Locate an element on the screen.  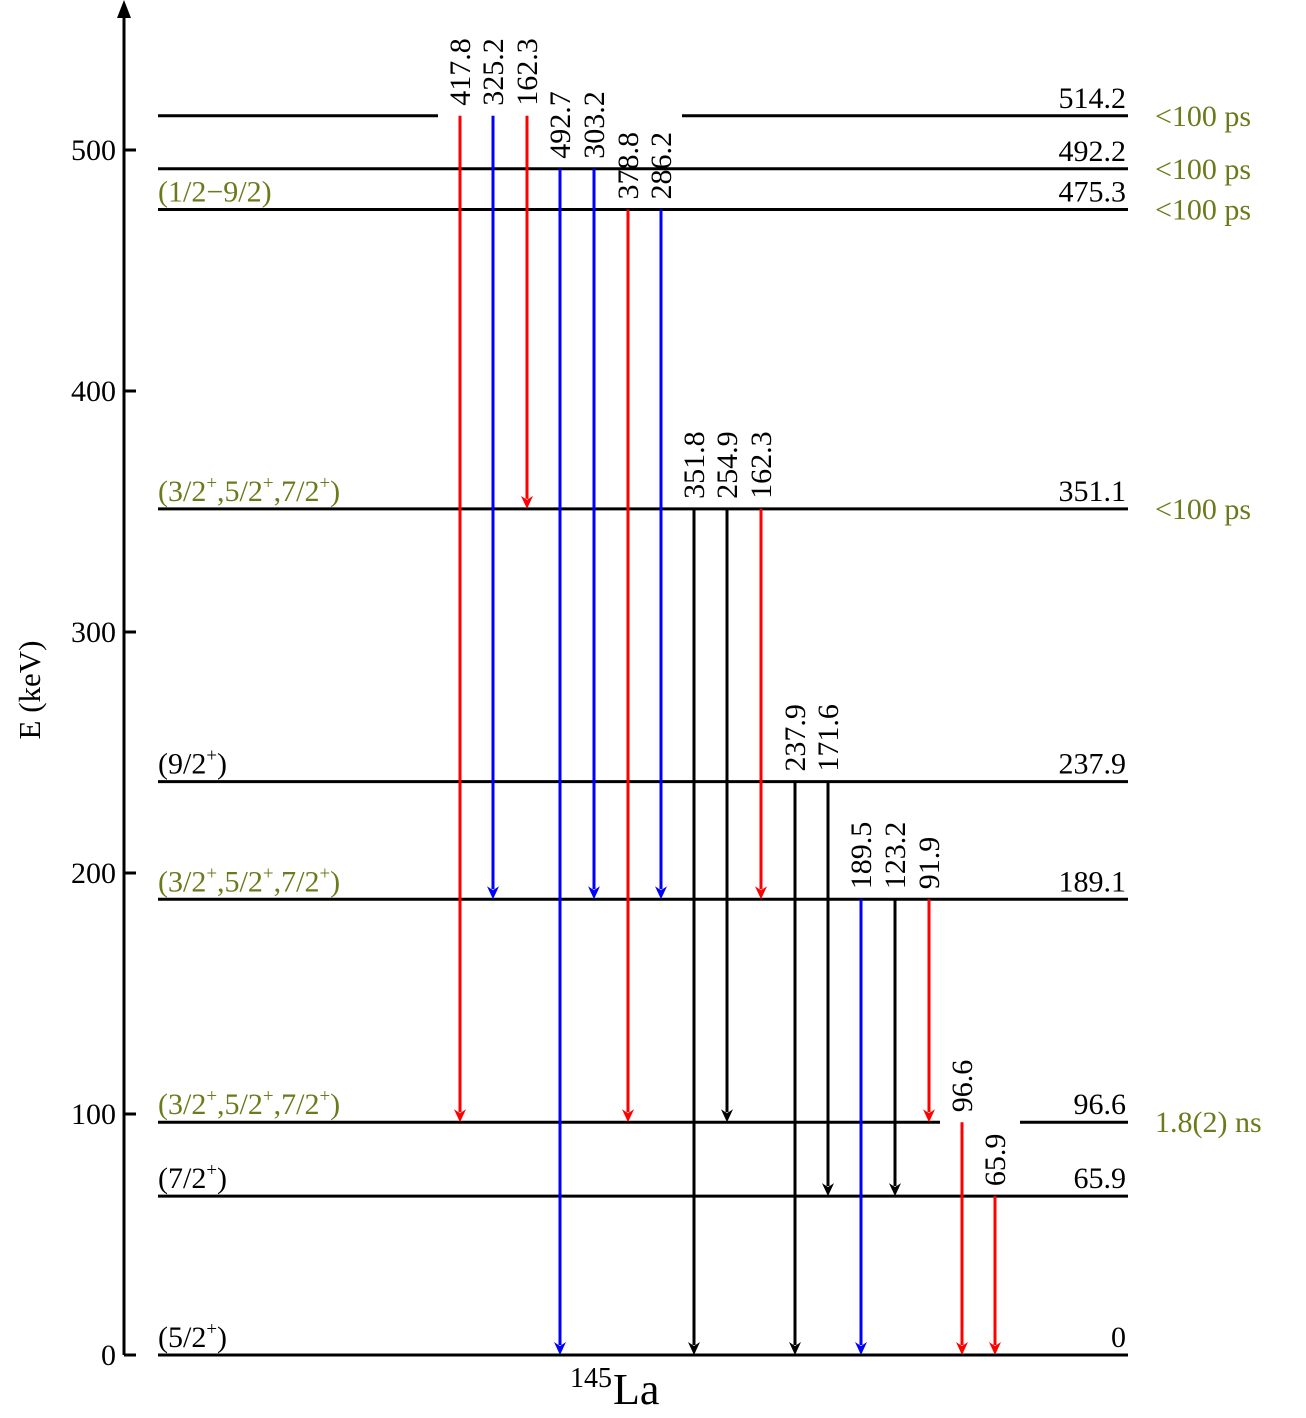
level-spin-label: (5/2+) is located at coordinates (192, 1336).